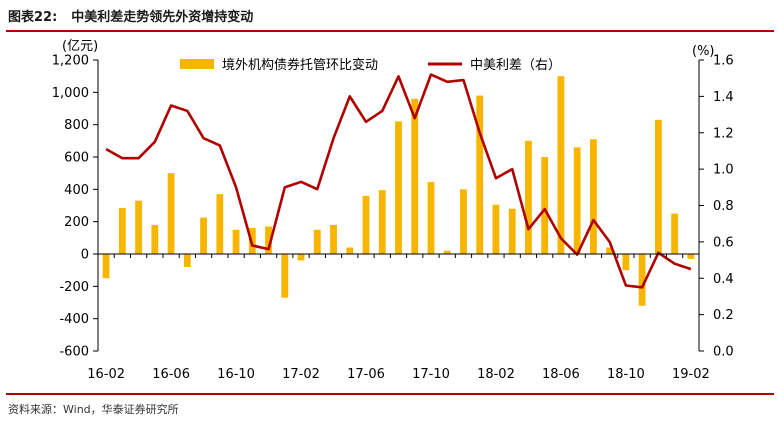 Image resolution: width=780 pixels, height=424 pixels. What do you see at coordinates (300, 65) in the screenshot?
I see `legend-bar-label: 境外机构债券托管环比变动` at bounding box center [300, 65].